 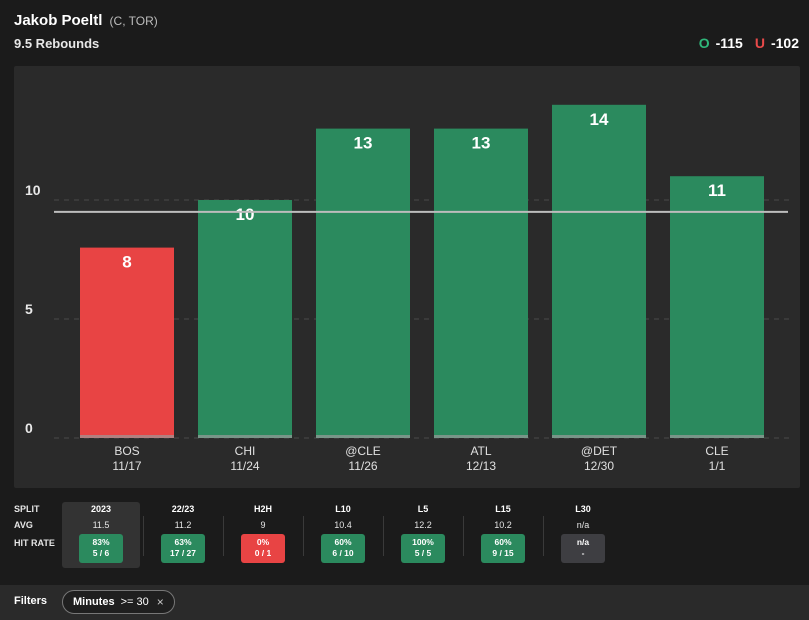 What do you see at coordinates (599, 451) in the screenshot?
I see `x-tick-label: @DET` at bounding box center [599, 451].